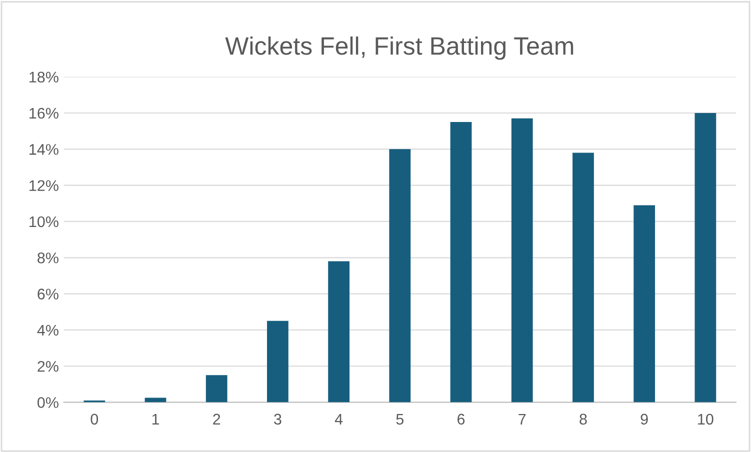  What do you see at coordinates (44, 113) in the screenshot?
I see `y-tick-label: 16%` at bounding box center [44, 113].